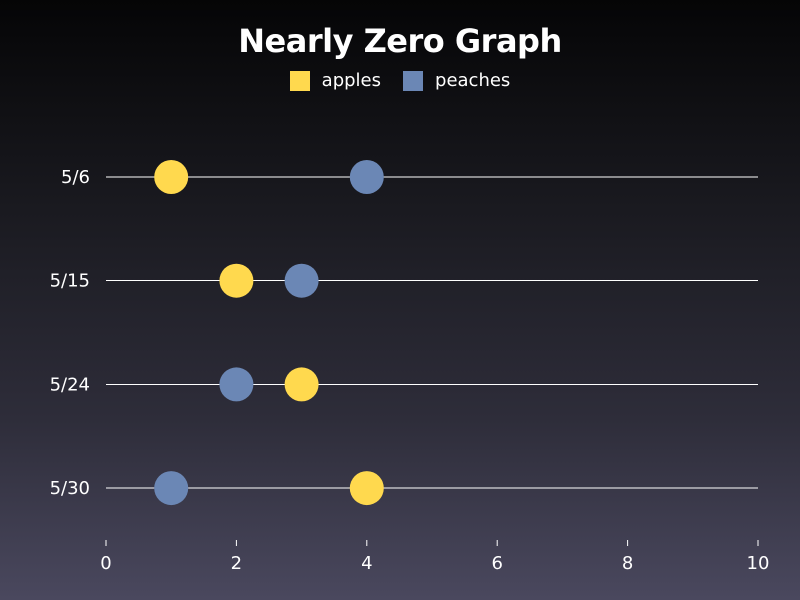  What do you see at coordinates (351, 80) in the screenshot?
I see `legend-label-apples: apples` at bounding box center [351, 80].